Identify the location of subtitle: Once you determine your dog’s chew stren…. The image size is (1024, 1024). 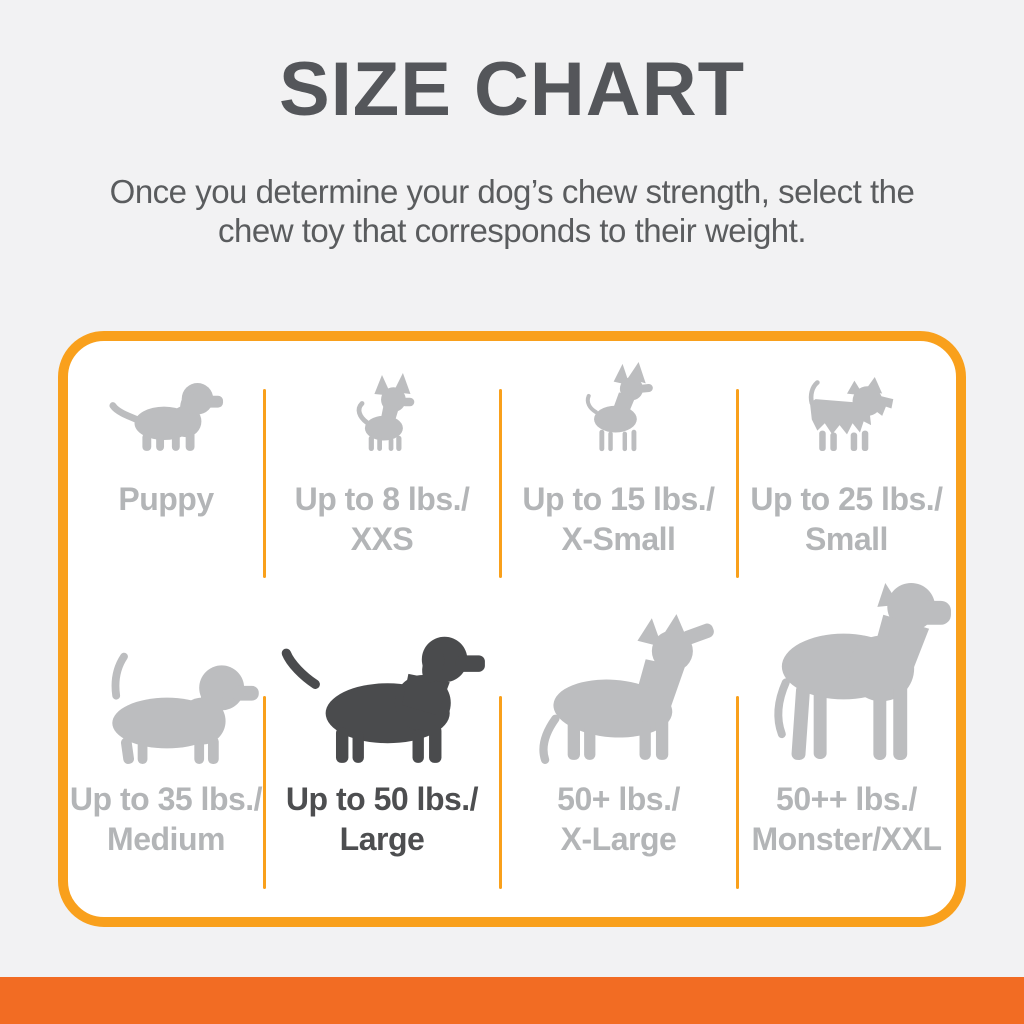
(512, 211).